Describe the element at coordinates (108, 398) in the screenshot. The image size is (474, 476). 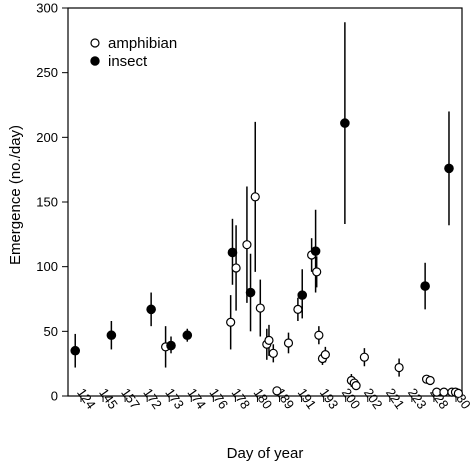
I see `x-tick-label: 145` at that location.